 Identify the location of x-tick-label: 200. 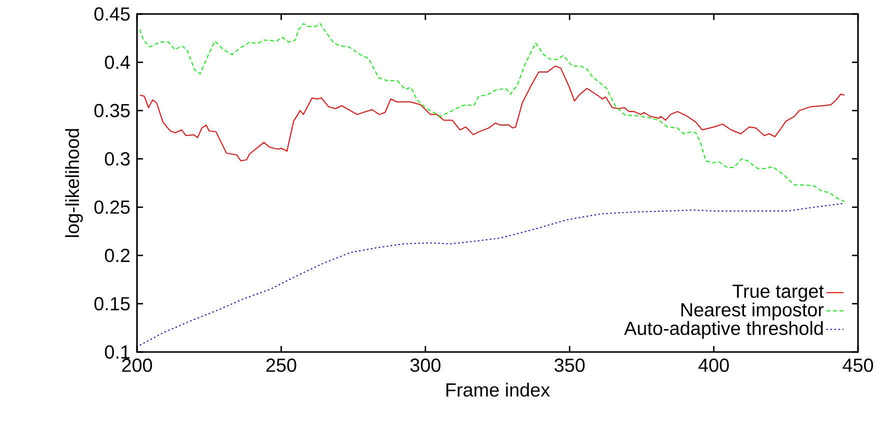
(137, 365).